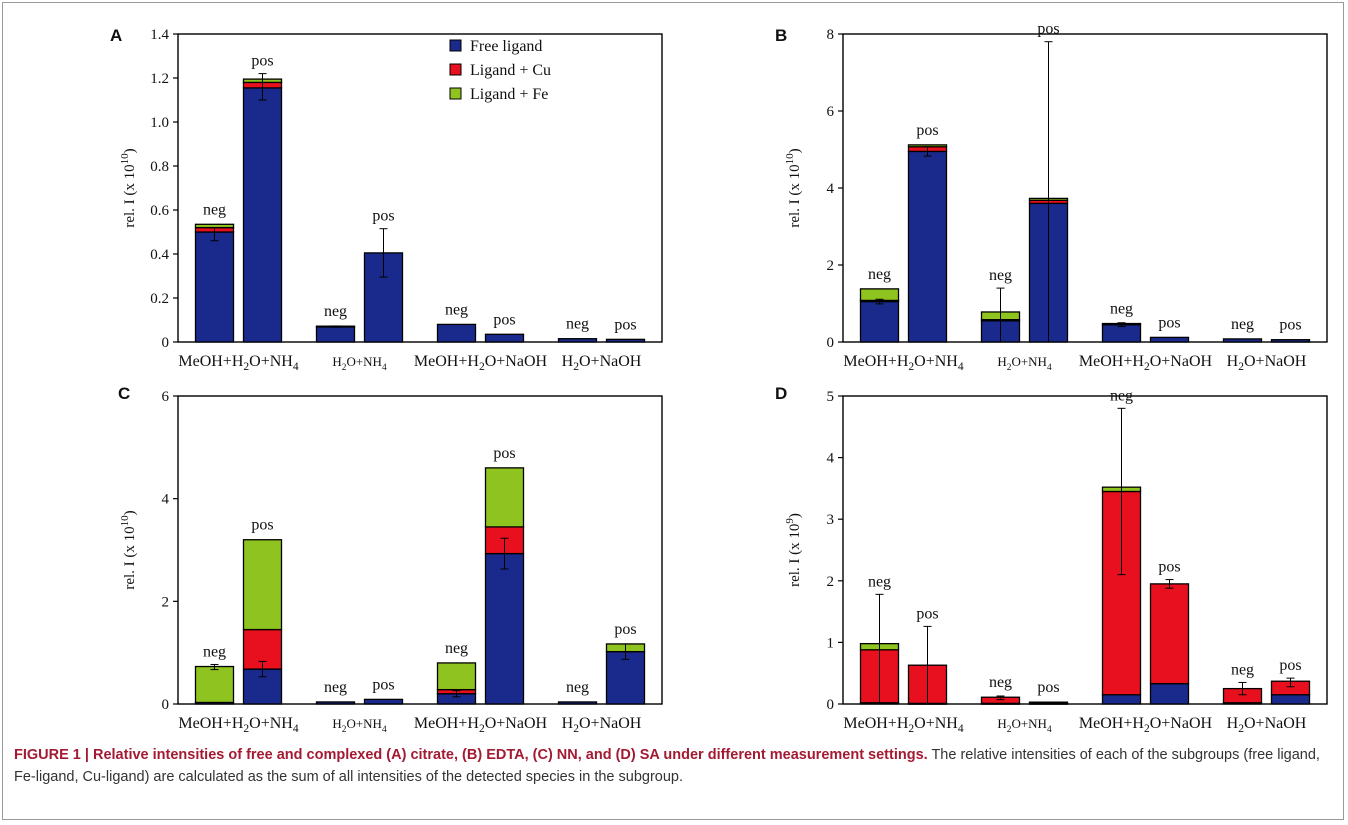 The image size is (1348, 825). Describe the element at coordinates (116, 35) in the screenshot. I see `panel-letter-a: A` at that location.